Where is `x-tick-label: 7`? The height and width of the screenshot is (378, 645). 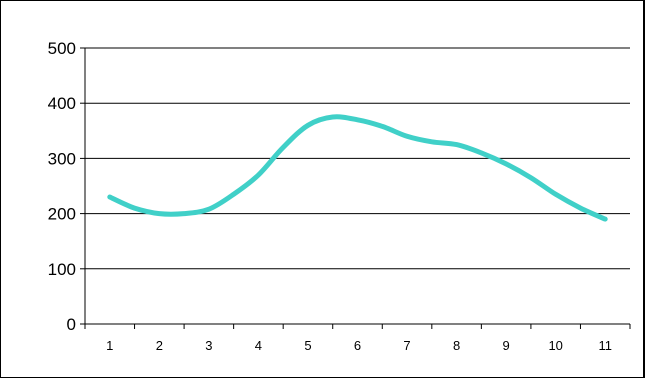 x-tick-label: 7 is located at coordinates (406, 345).